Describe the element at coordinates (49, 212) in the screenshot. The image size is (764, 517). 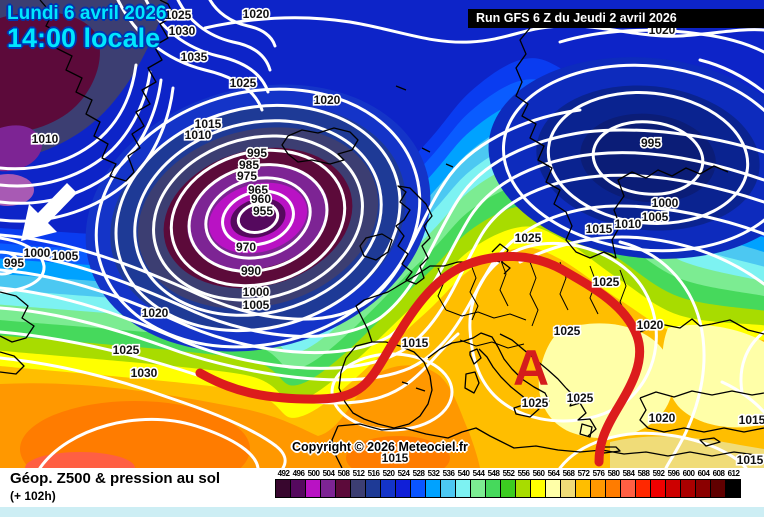
I see `southwest-arrow-icon` at that location.